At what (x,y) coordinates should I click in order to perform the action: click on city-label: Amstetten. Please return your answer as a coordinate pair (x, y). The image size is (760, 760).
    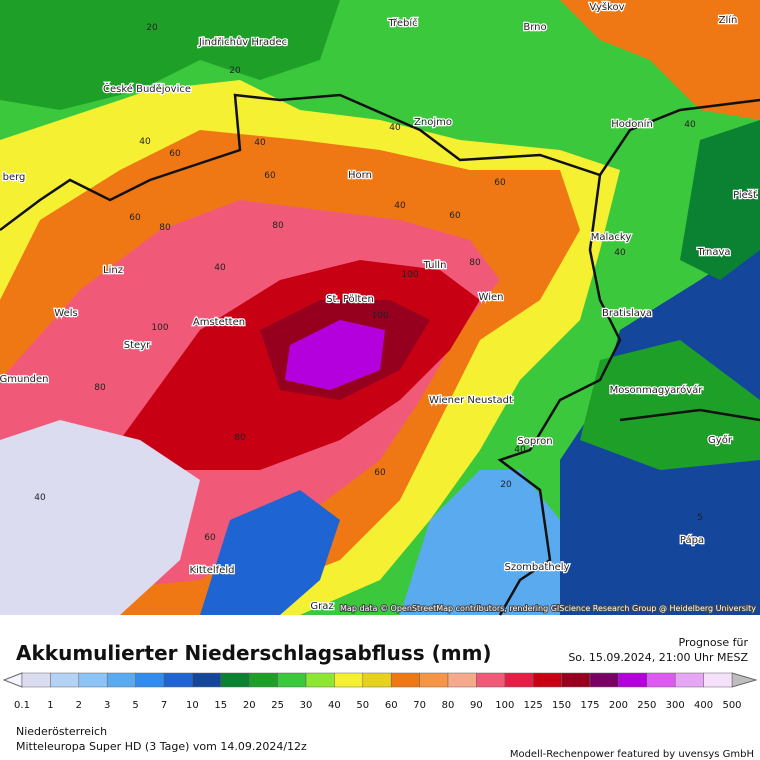
    Looking at the image, I should click on (219, 322).